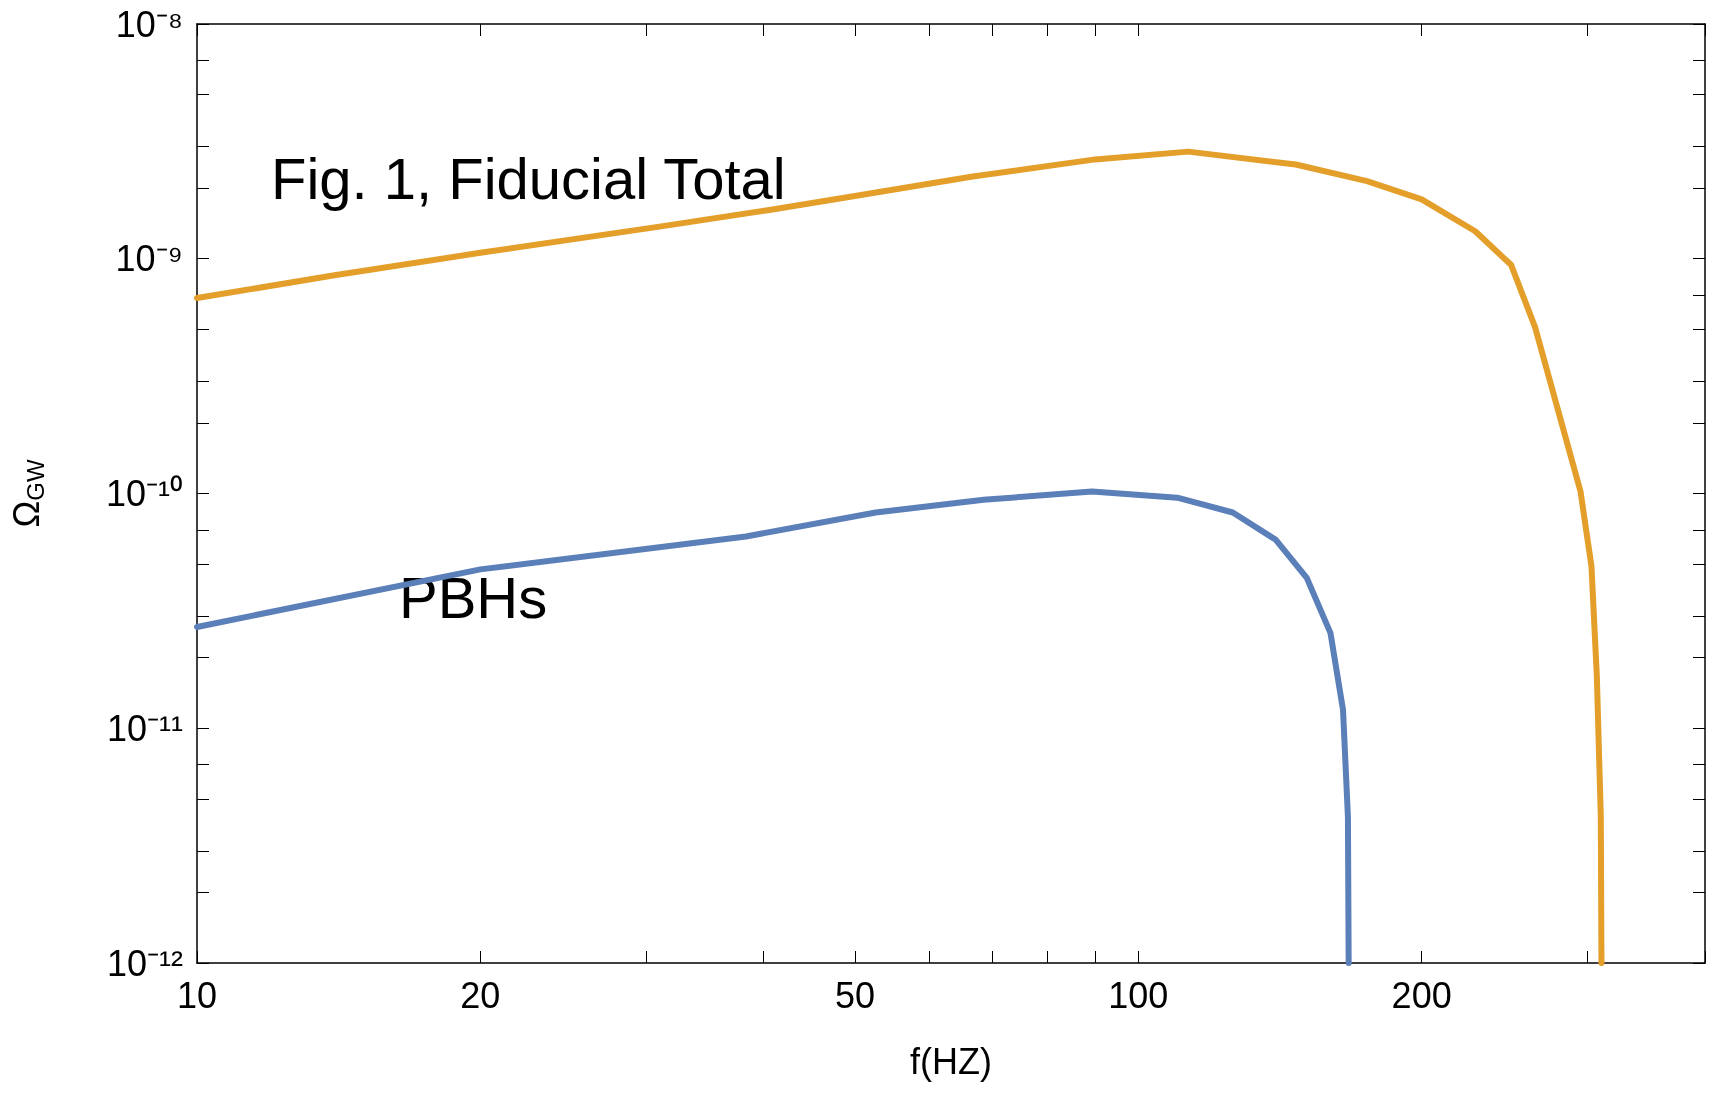 Image resolution: width=1711 pixels, height=1104 pixels. Describe the element at coordinates (473, 598) in the screenshot. I see `series-label: PBHs` at that location.